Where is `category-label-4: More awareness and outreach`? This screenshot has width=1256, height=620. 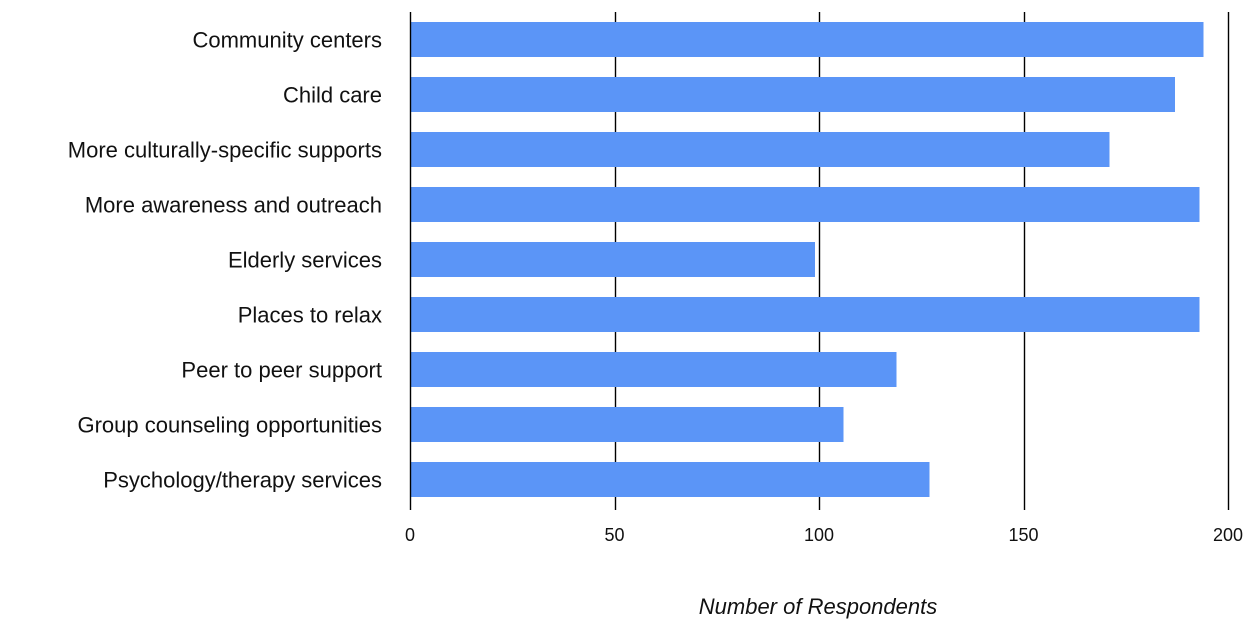 category-label-4: More awareness and outreach is located at coordinates (233, 205).